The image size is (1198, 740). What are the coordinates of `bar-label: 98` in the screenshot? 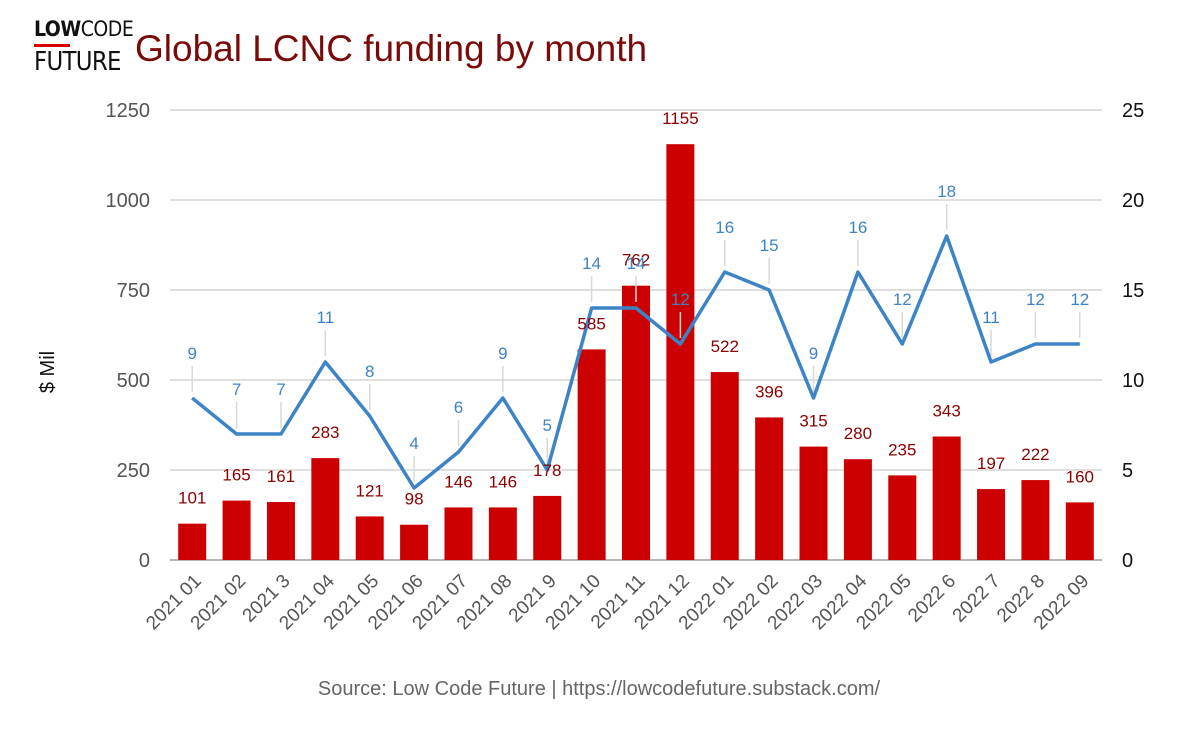 It's located at (414, 499).